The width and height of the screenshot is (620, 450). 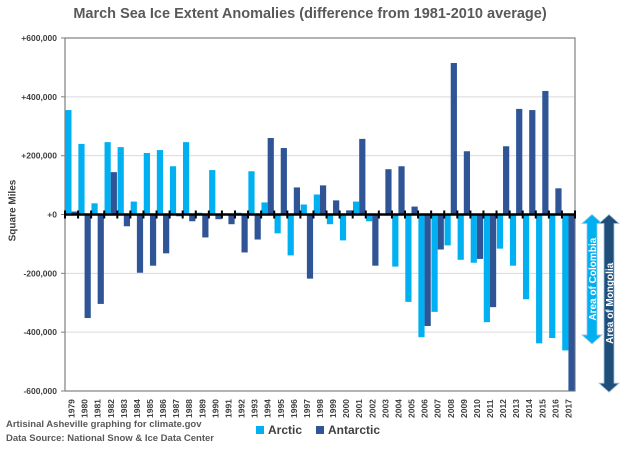 What do you see at coordinates (464, 408) in the screenshot?
I see `x-tick-label: 2009` at bounding box center [464, 408].